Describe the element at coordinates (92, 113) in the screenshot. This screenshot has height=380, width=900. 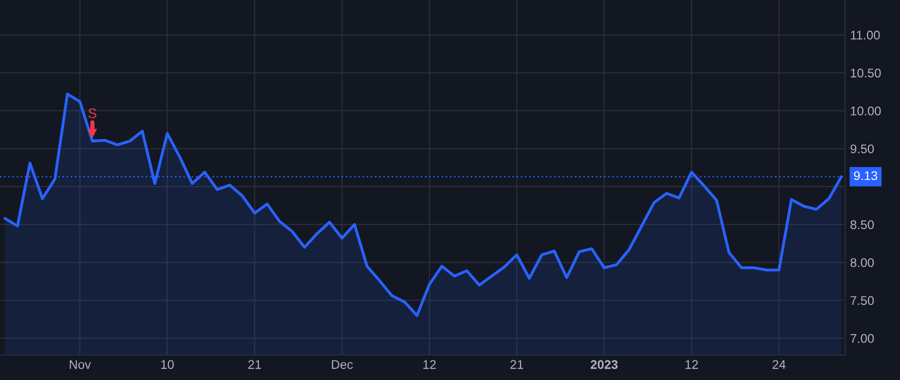
I see `annotation: S` at that location.